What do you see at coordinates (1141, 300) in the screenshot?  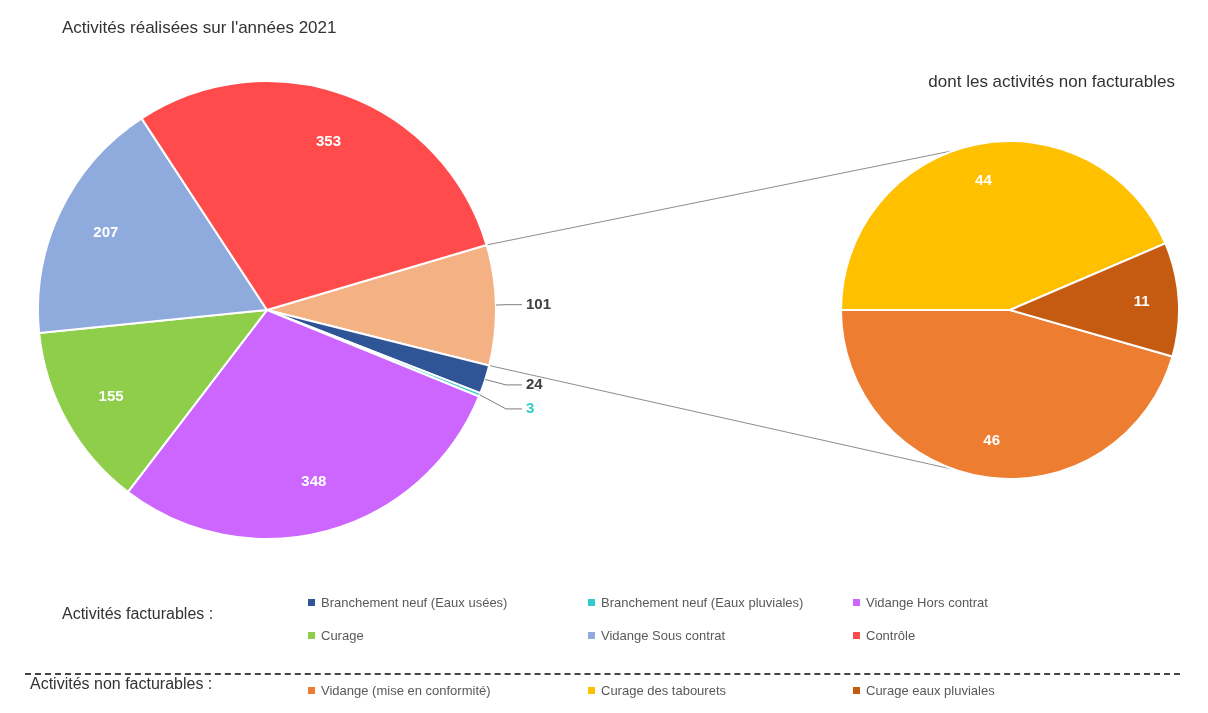 I see `data-label: 11` at bounding box center [1141, 300].